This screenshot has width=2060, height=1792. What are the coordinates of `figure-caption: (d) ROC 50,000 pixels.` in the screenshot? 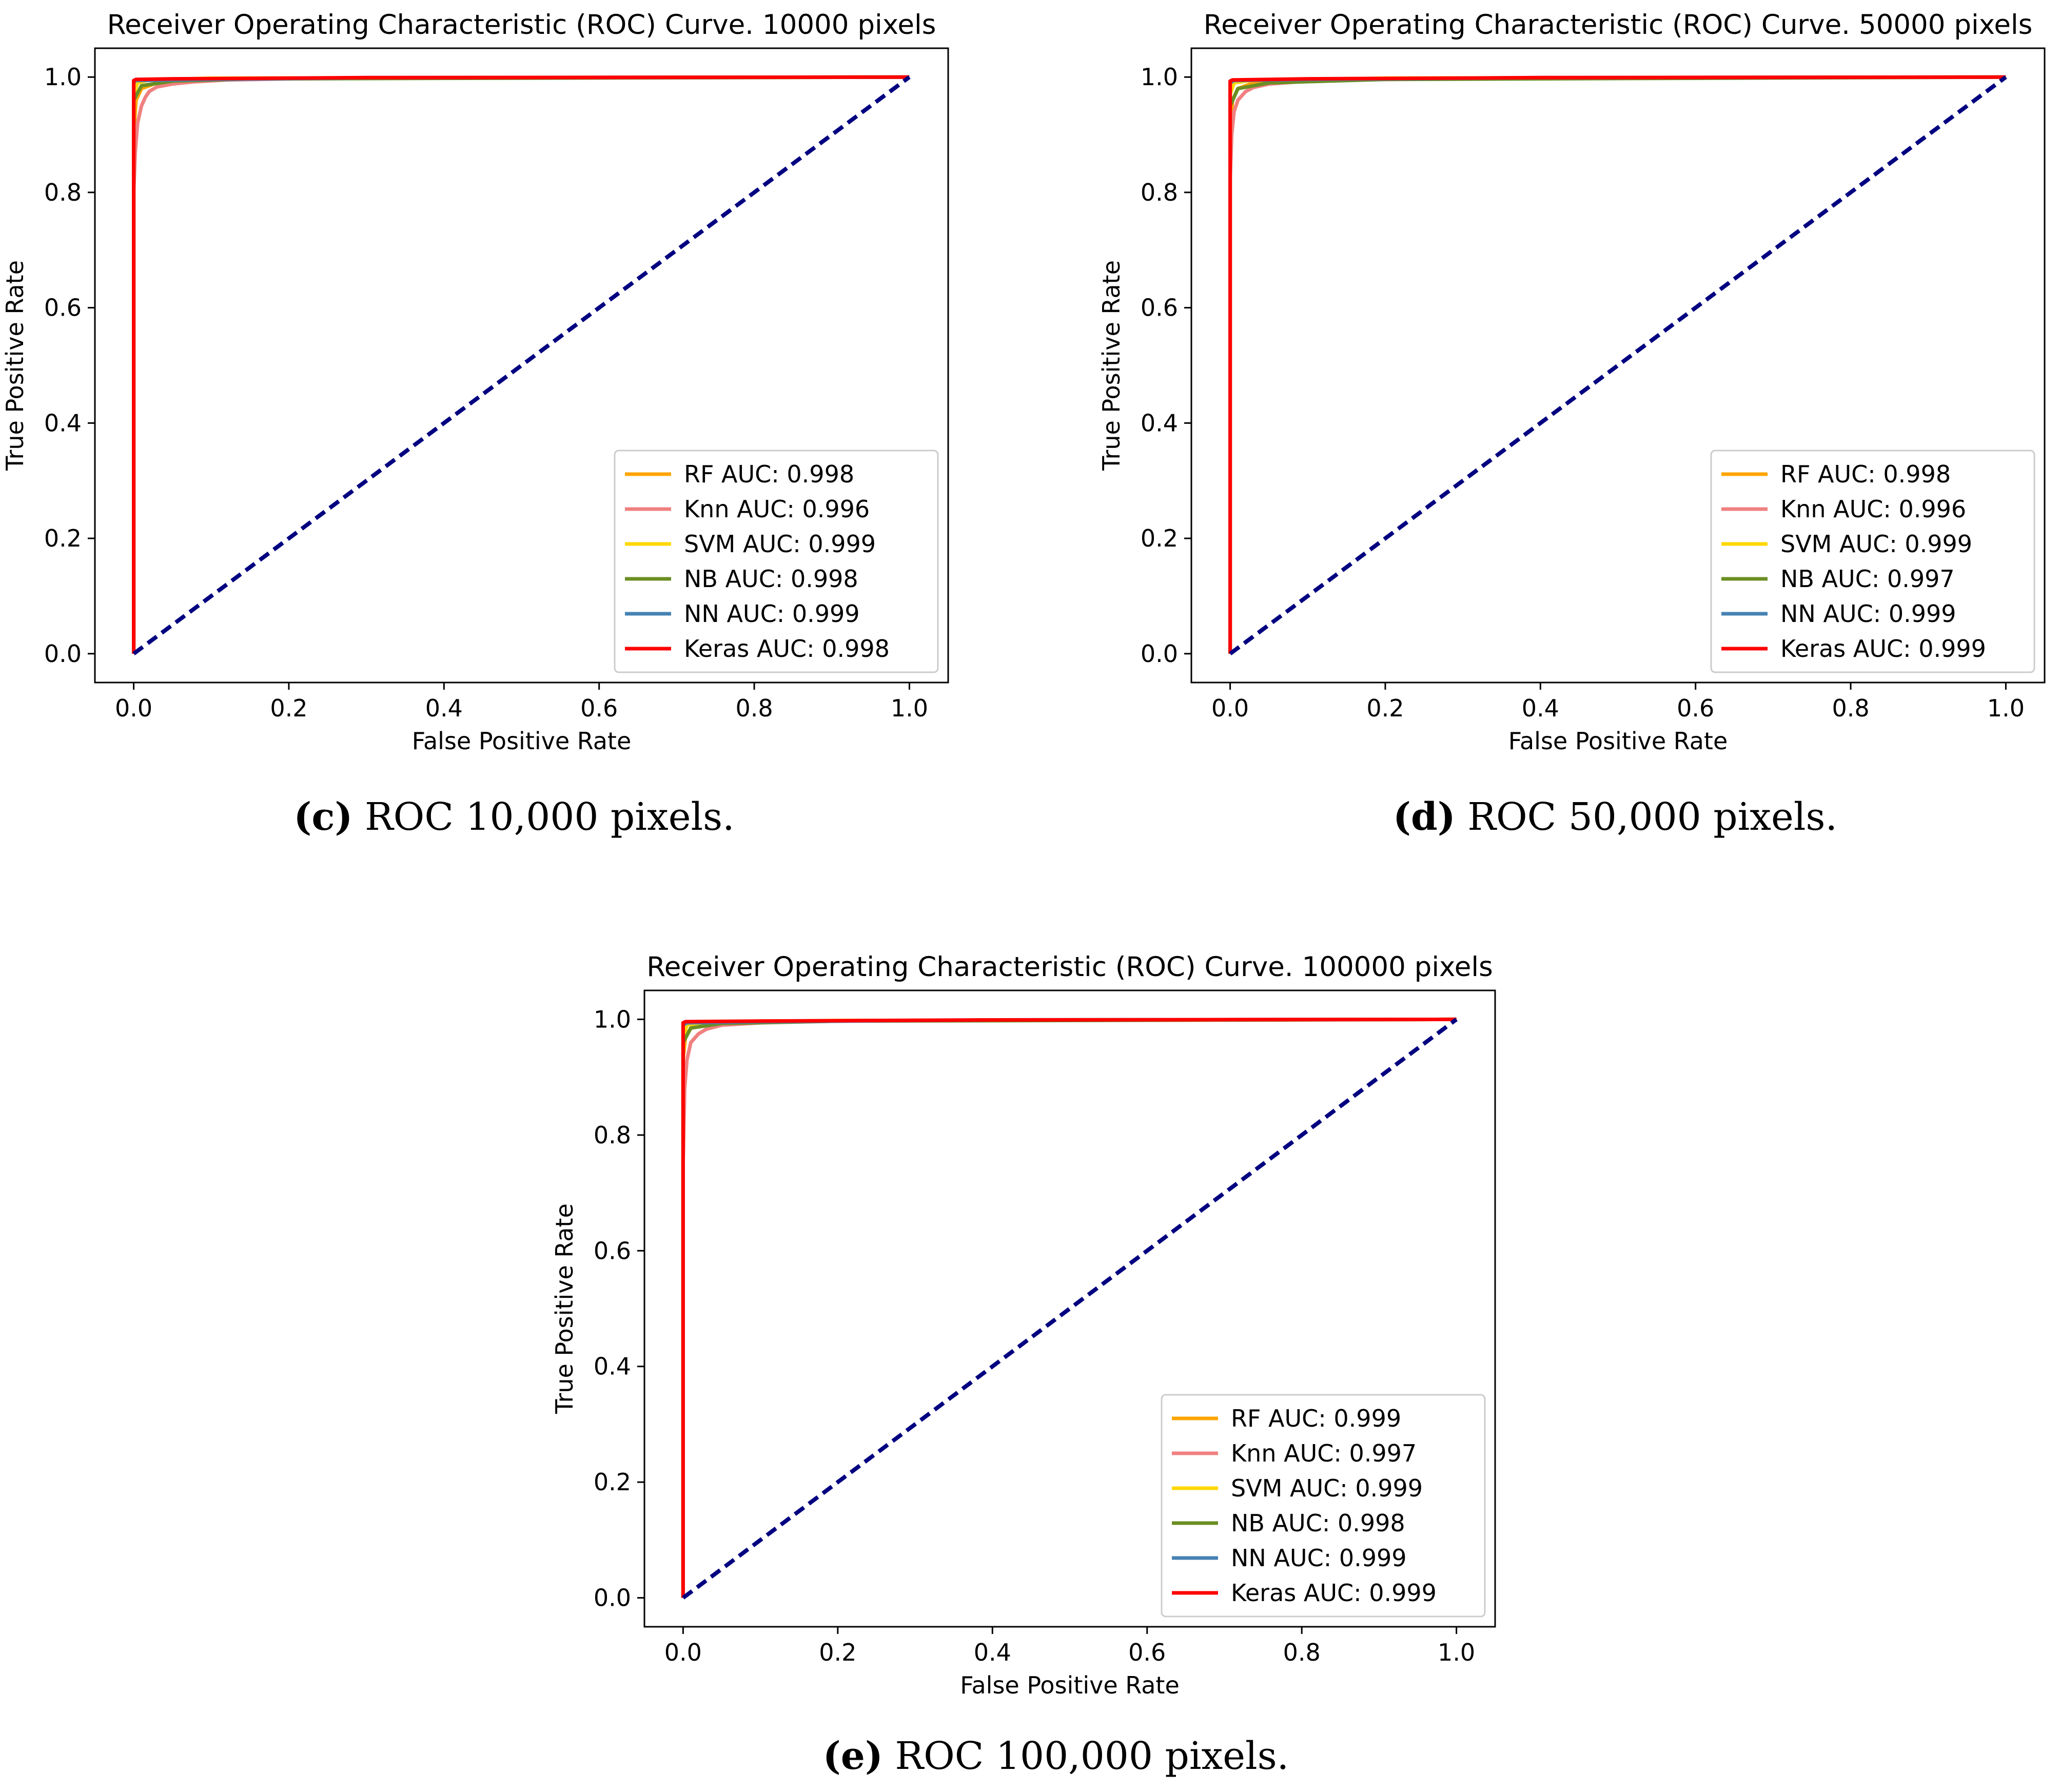 It's located at (1615, 817).